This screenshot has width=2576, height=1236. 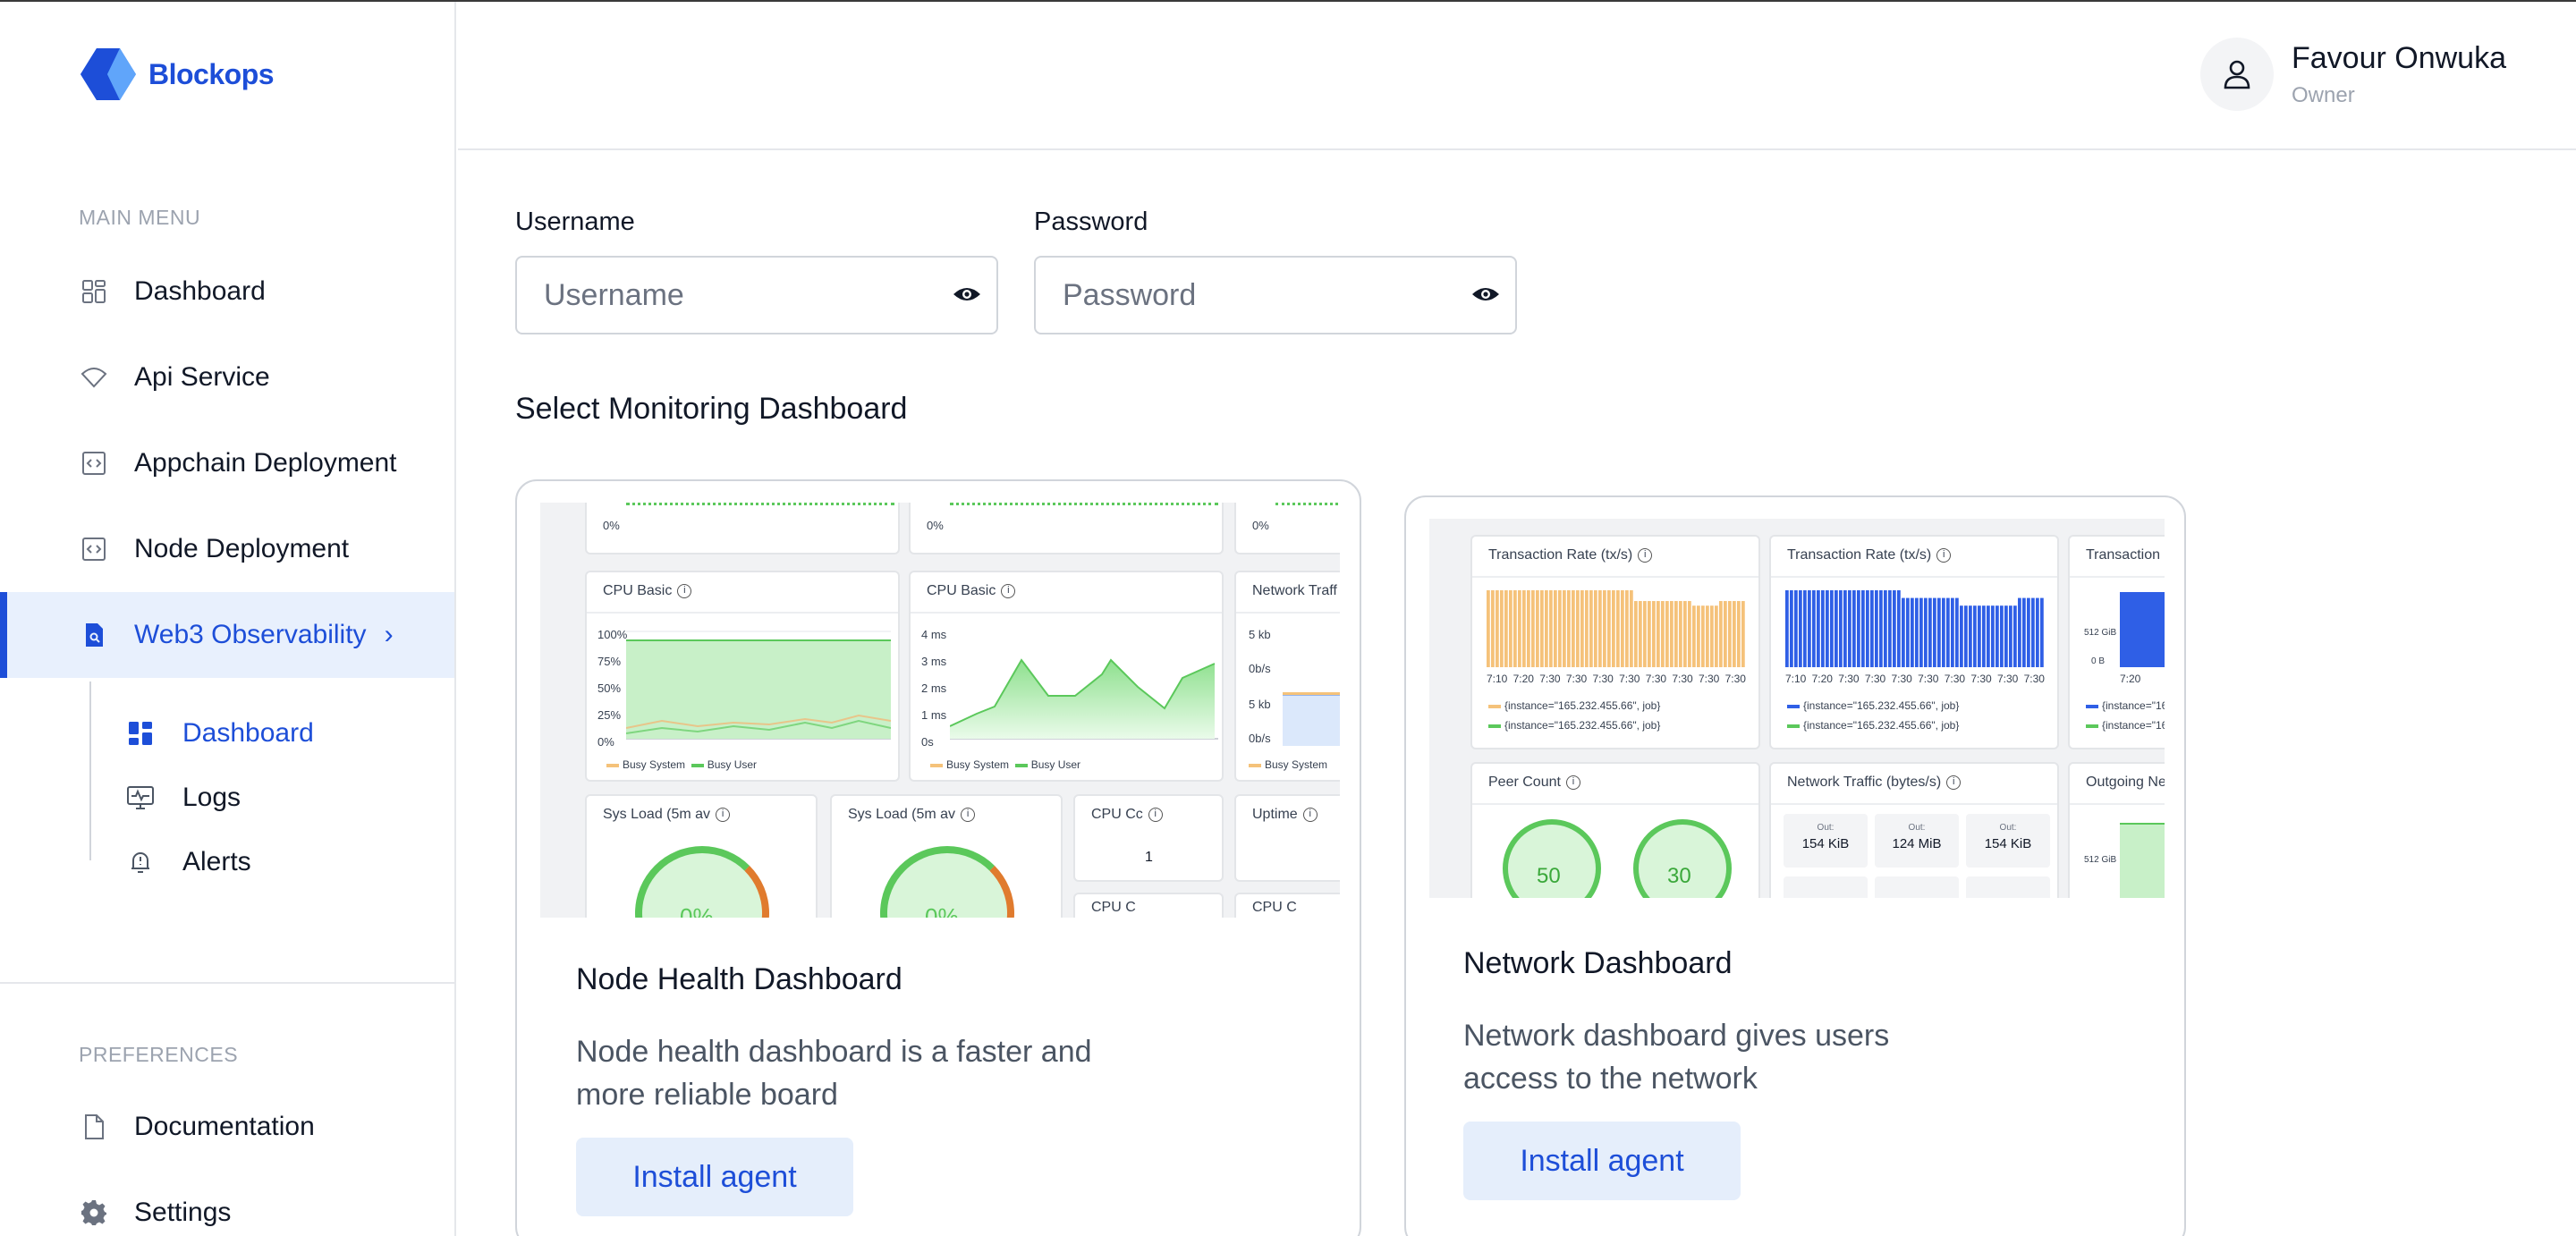 I want to click on wifi-icon, so click(x=93, y=377).